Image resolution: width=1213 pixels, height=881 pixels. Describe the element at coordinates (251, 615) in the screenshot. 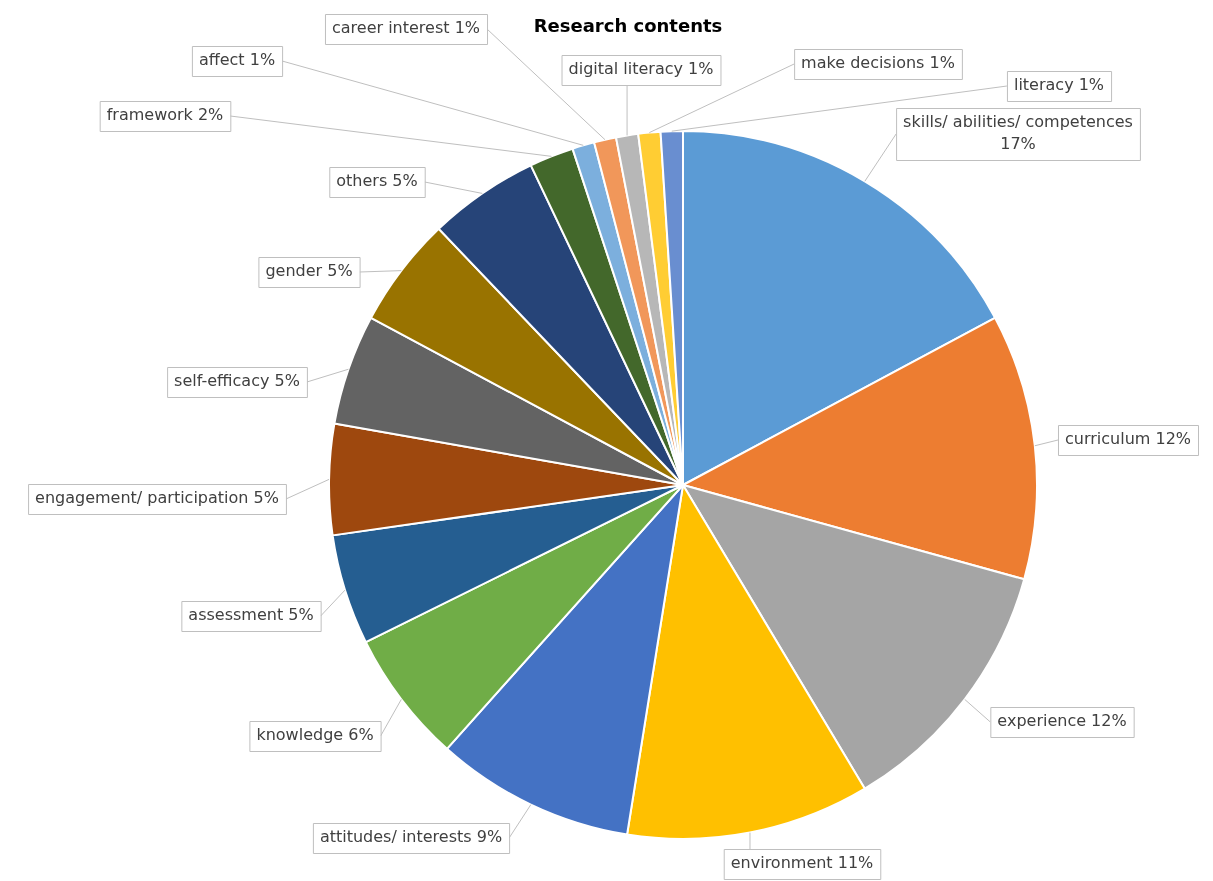

I see `slice-label: assessment 5%` at that location.